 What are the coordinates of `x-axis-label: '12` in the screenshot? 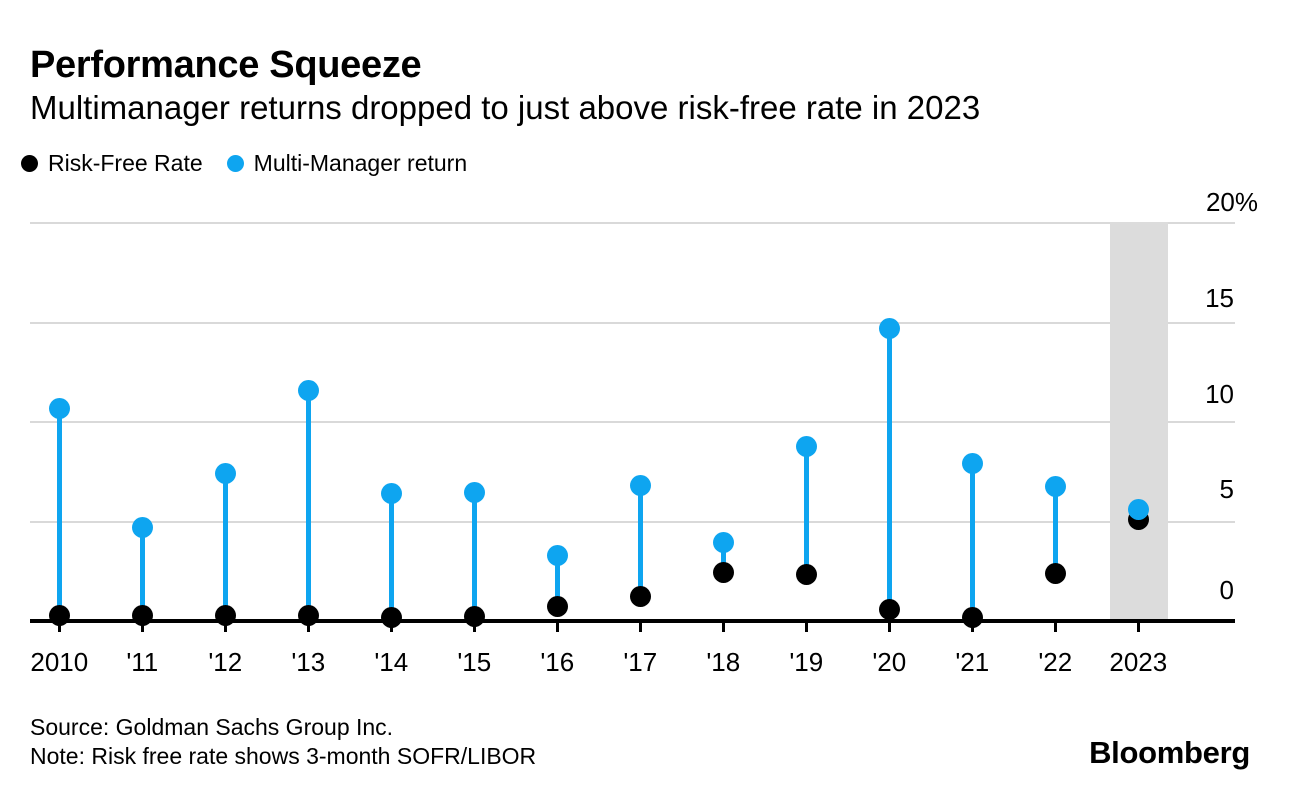 It's located at (225, 662).